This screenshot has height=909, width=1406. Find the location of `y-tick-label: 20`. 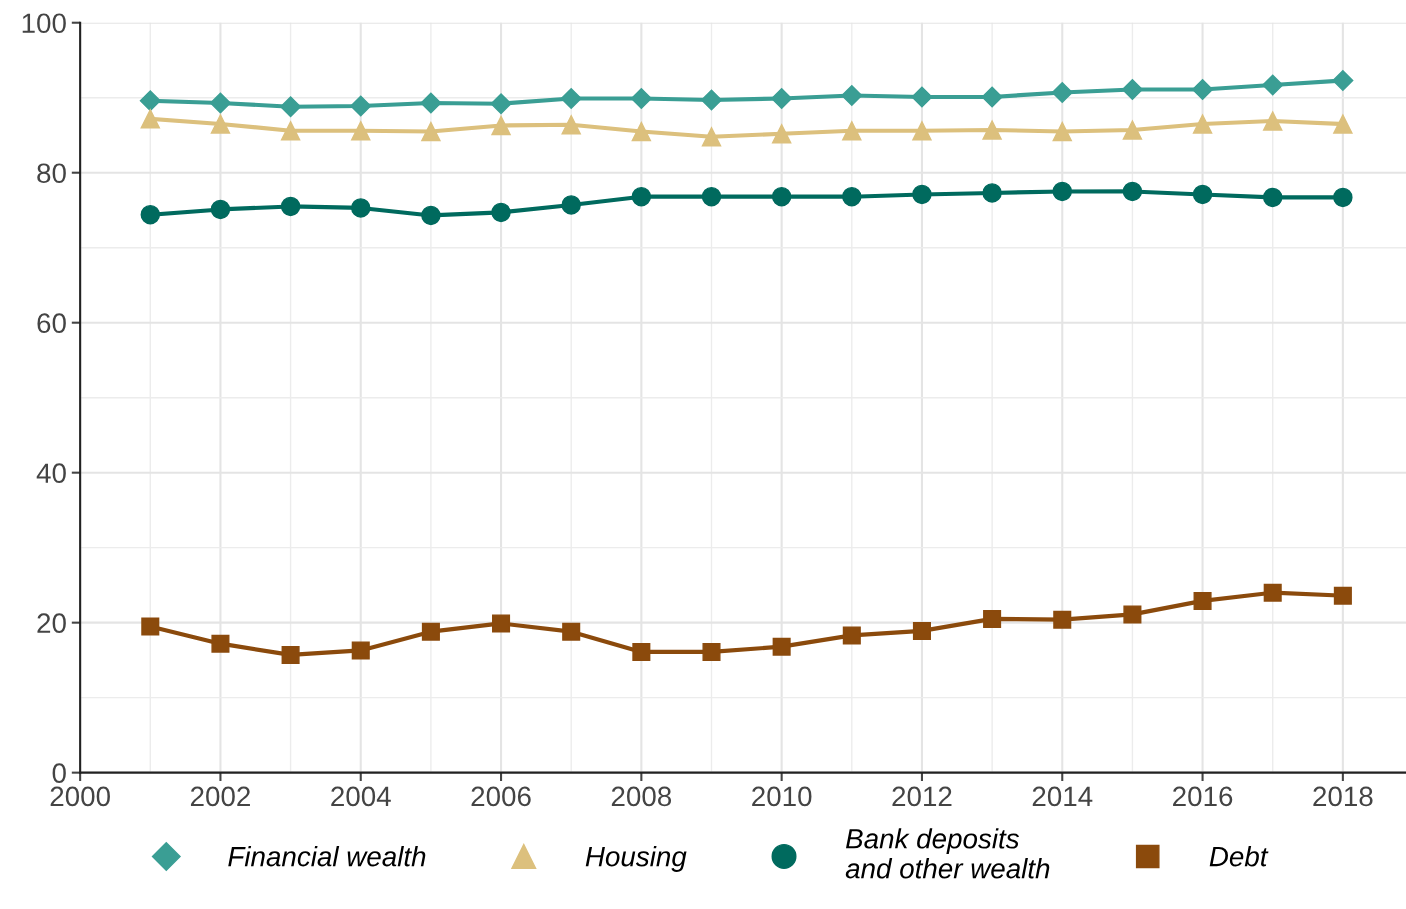

y-tick-label: 20 is located at coordinates (51, 623).